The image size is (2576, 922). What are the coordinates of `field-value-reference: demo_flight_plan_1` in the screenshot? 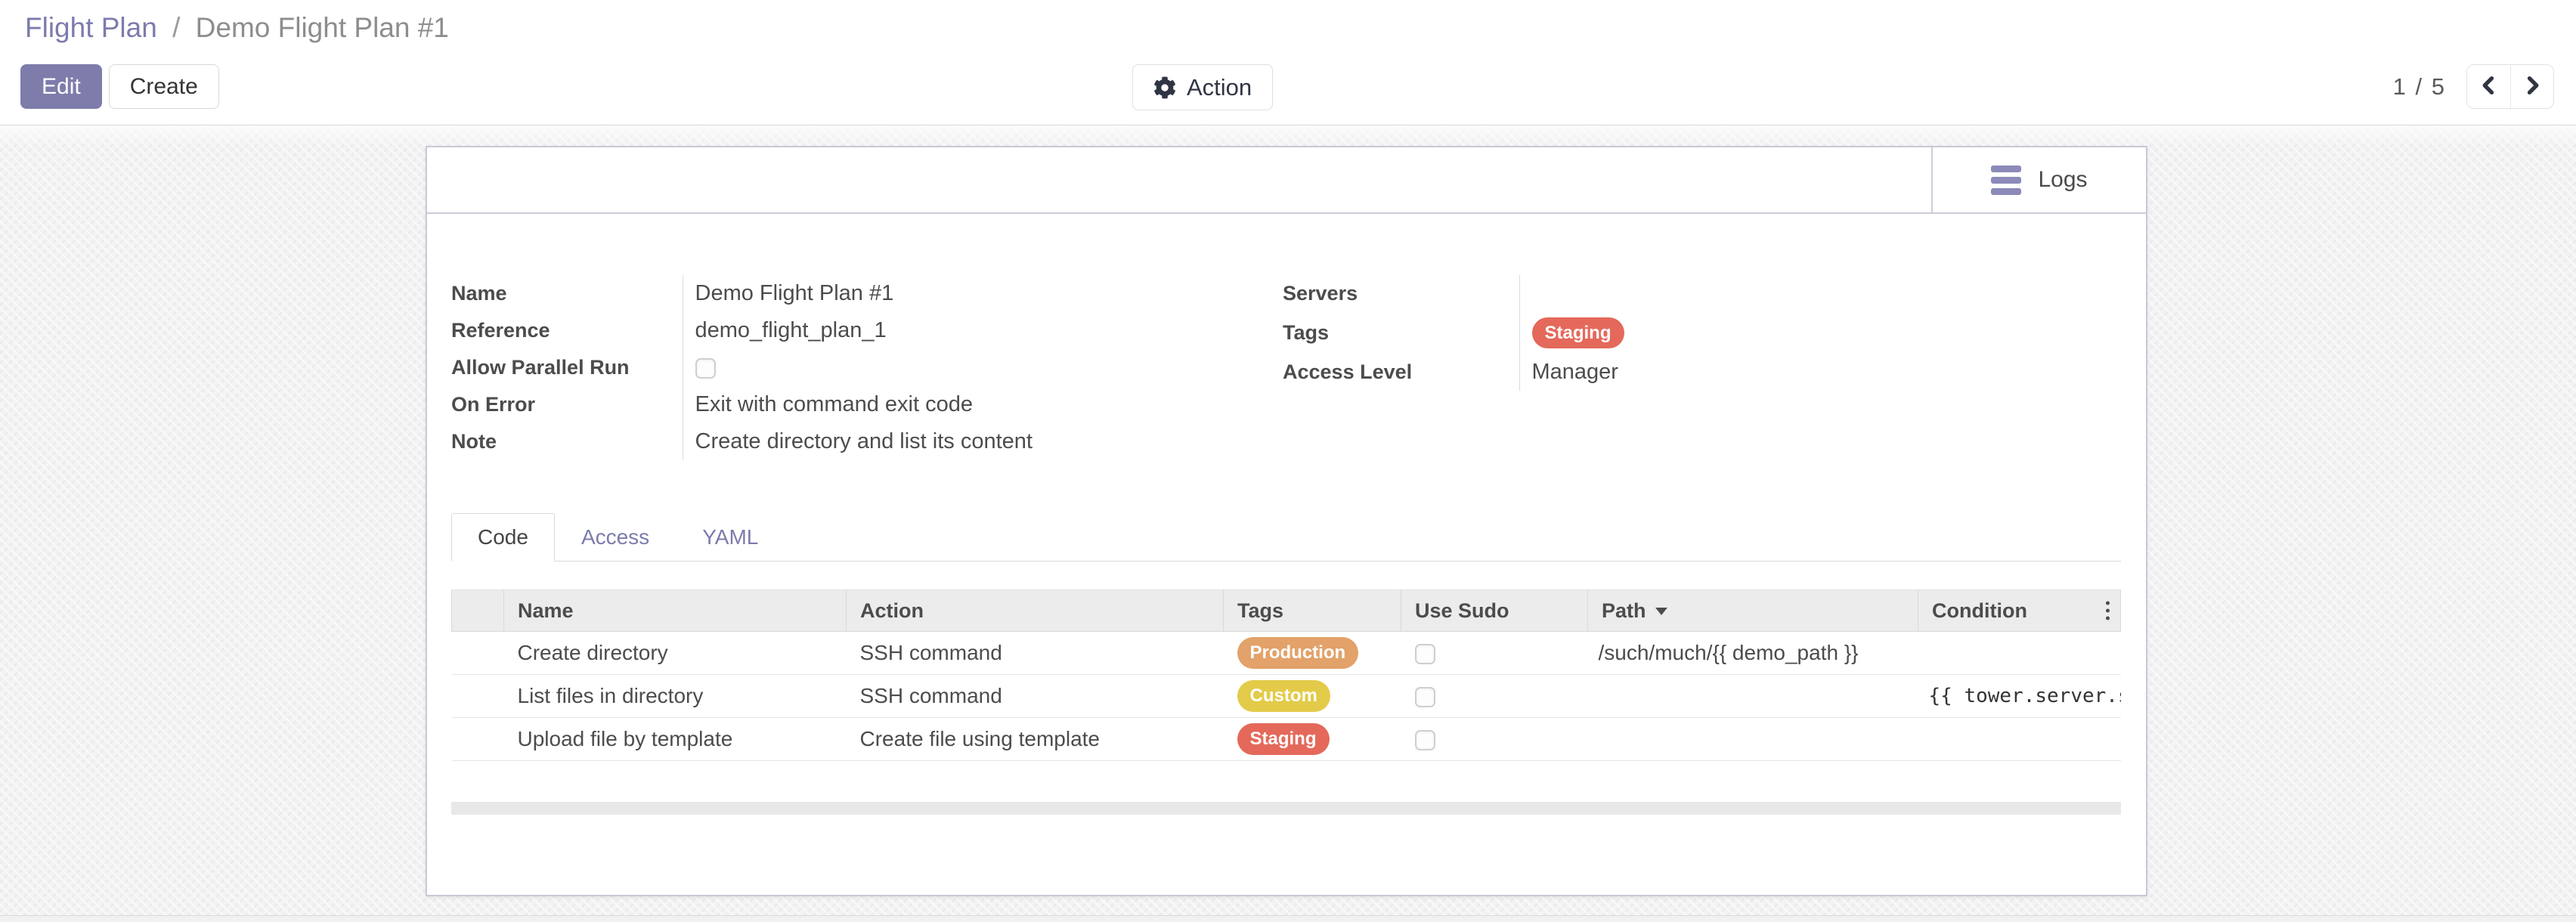 It's located at (791, 330).